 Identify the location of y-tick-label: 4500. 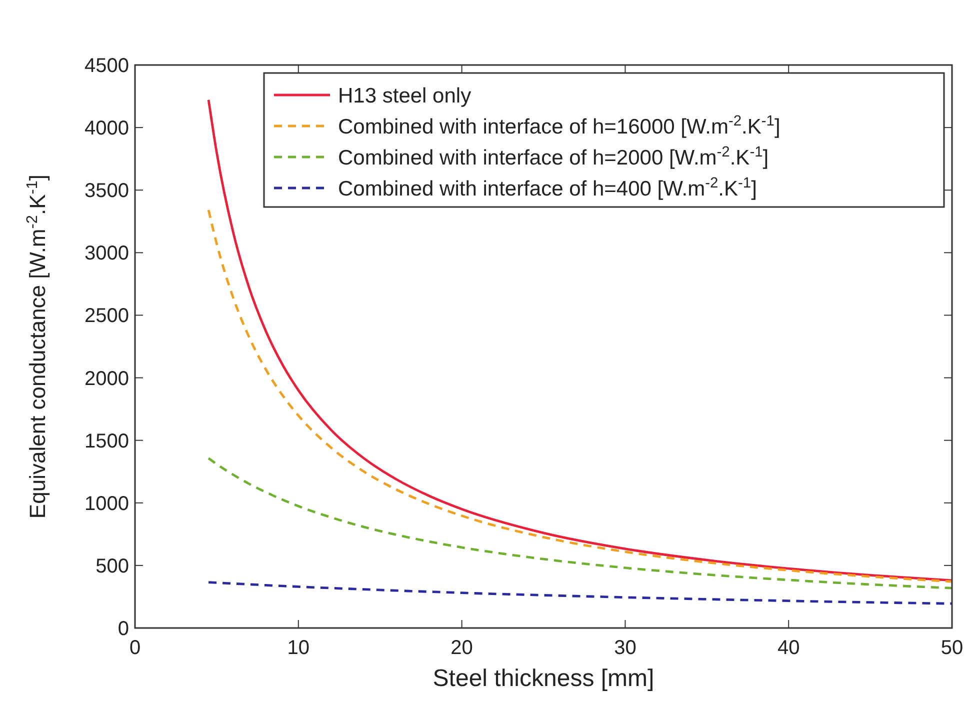
(106, 66).